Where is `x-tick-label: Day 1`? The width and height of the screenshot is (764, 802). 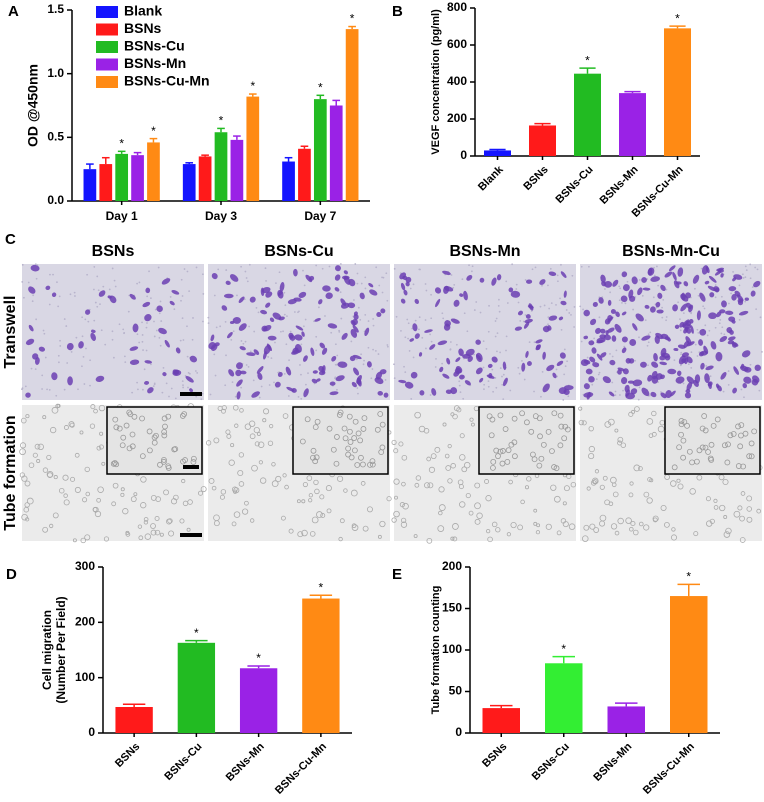
x-tick-label: Day 1 is located at coordinates (122, 216).